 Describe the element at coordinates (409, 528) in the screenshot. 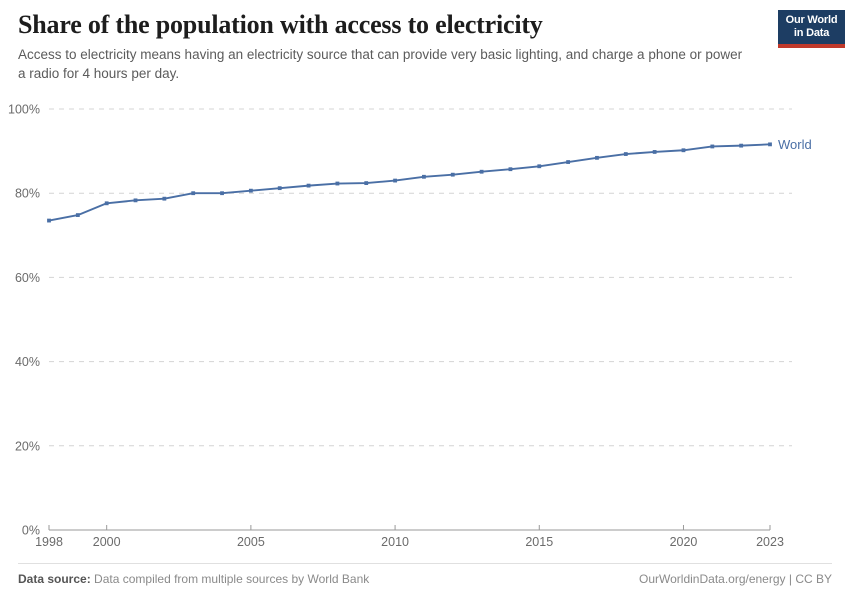

I see `x-axis` at that location.